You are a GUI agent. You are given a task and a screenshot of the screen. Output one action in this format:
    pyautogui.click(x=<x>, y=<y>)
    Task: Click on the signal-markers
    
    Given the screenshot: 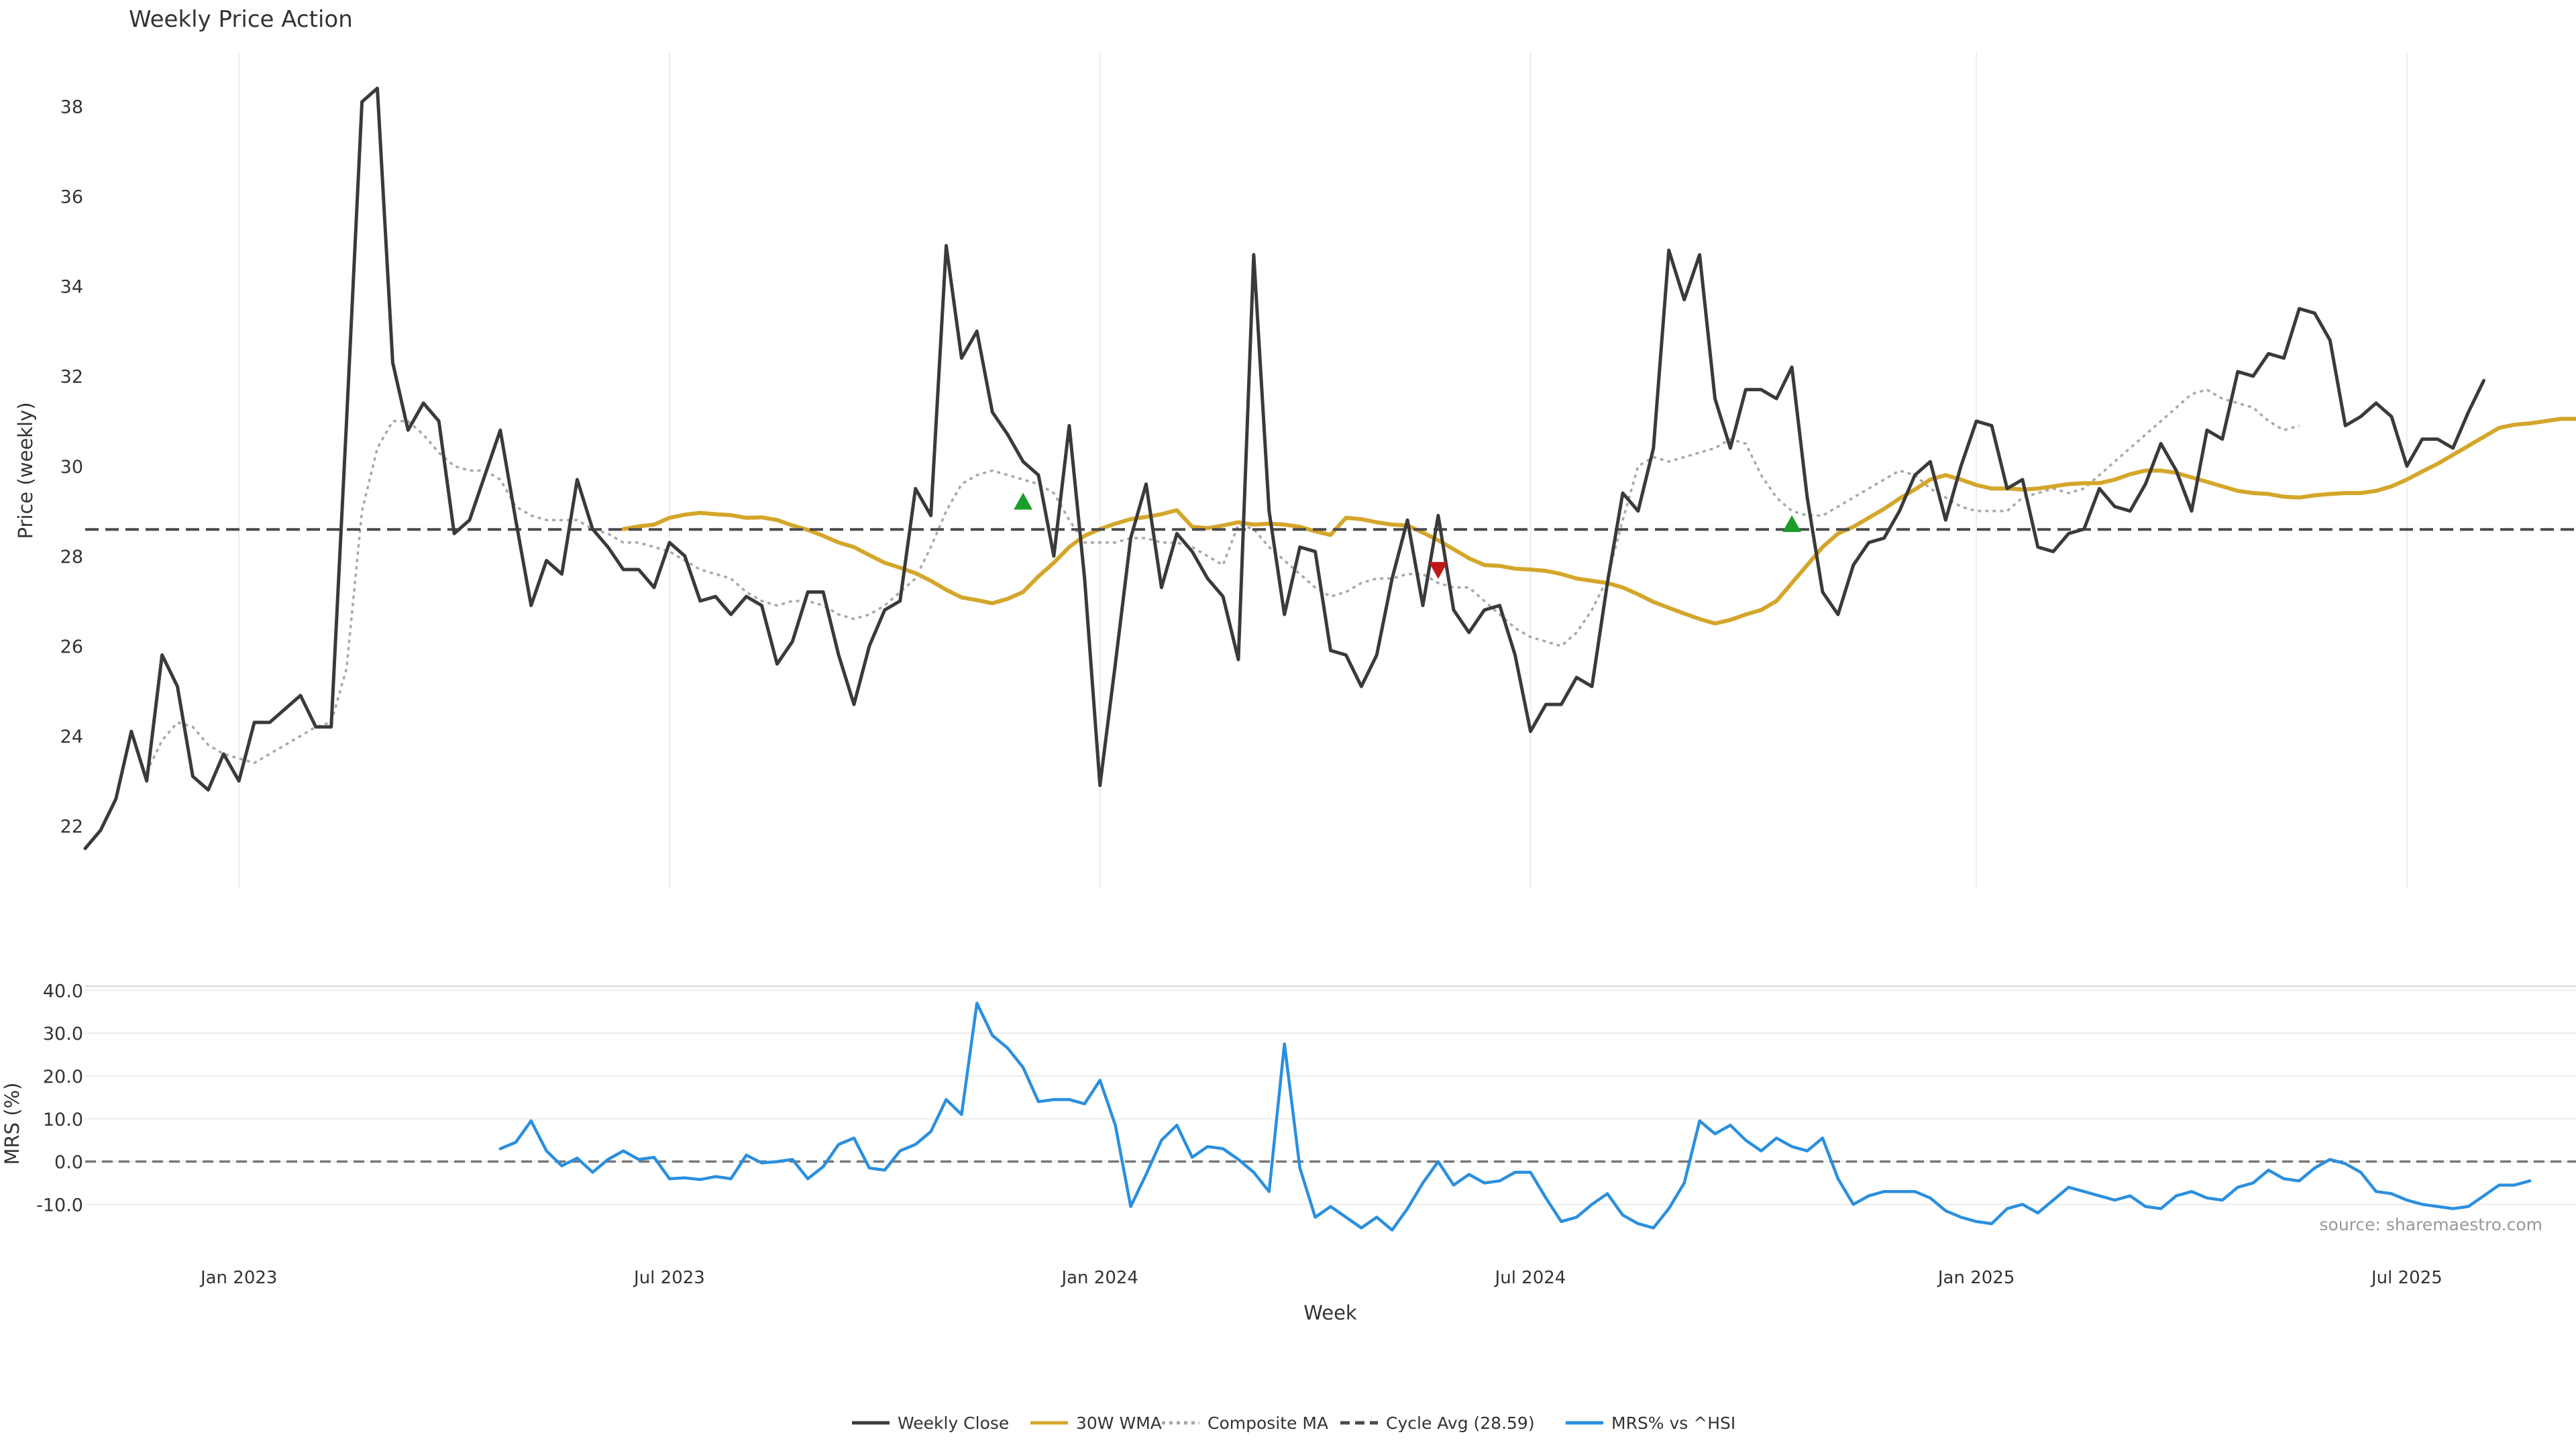 What is the action you would take?
    pyautogui.click(x=1408, y=535)
    